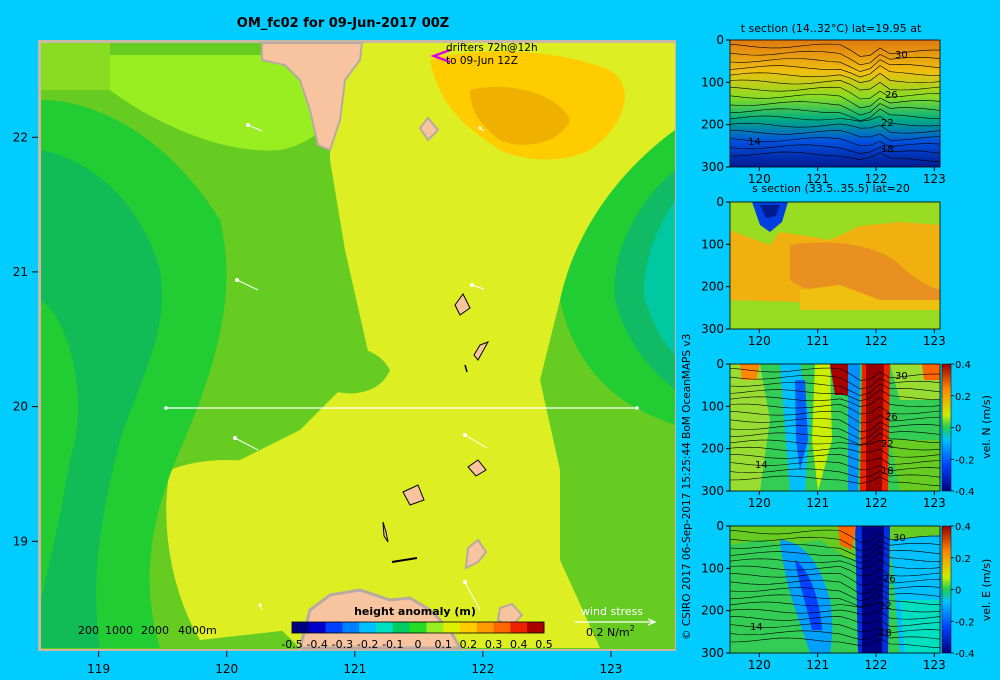  What do you see at coordinates (754, 142) in the screenshot?
I see `t-contour-14: 14` at bounding box center [754, 142].